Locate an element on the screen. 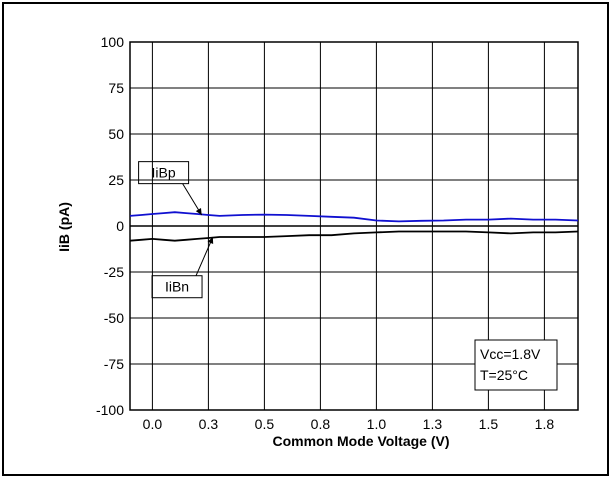  x-tick-label: 0.5 is located at coordinates (265, 424).